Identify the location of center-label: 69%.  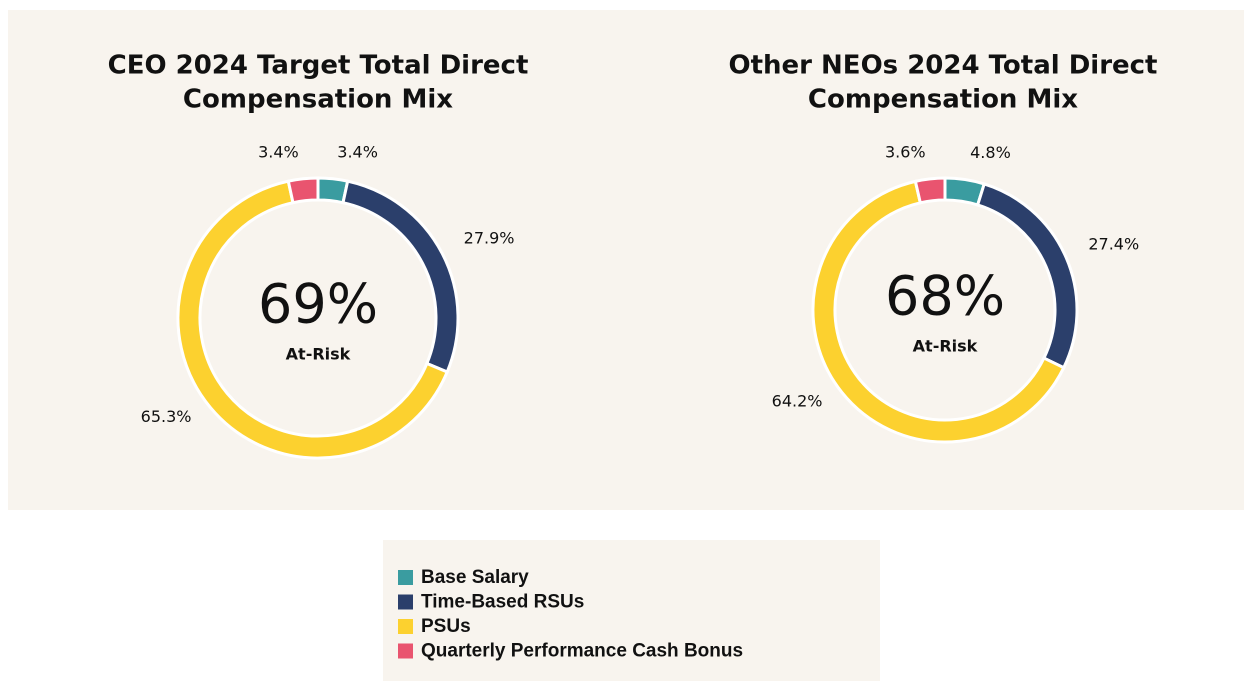
(318, 304).